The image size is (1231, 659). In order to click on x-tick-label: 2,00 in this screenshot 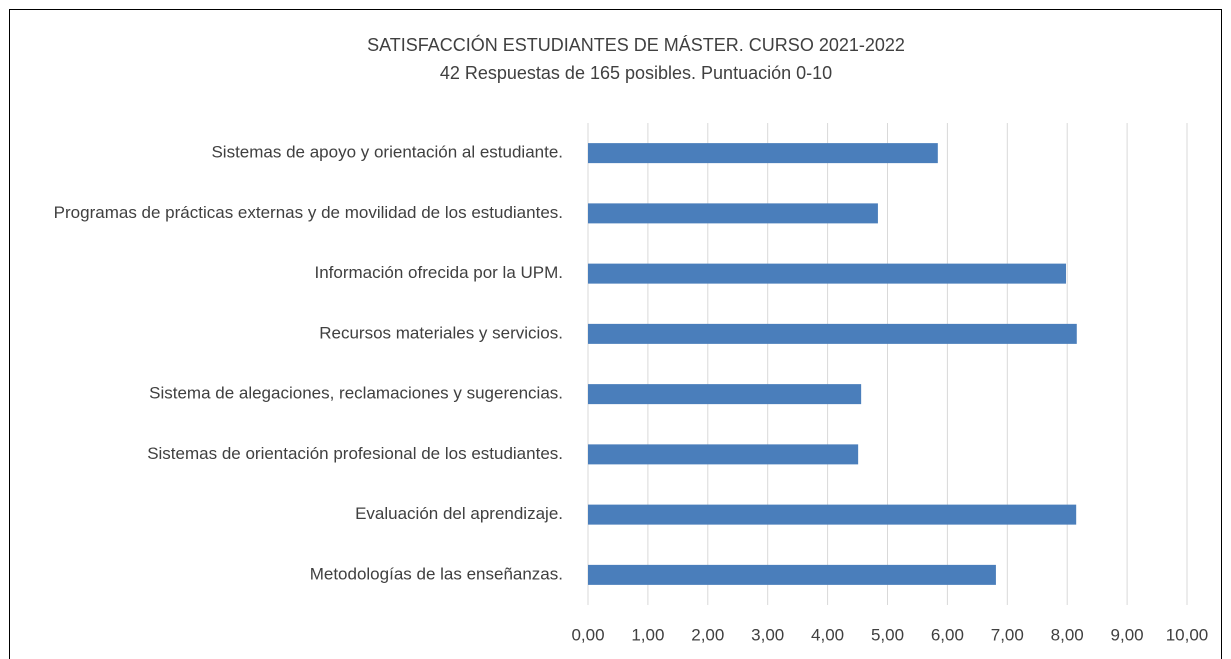, I will do `click(707, 634)`.